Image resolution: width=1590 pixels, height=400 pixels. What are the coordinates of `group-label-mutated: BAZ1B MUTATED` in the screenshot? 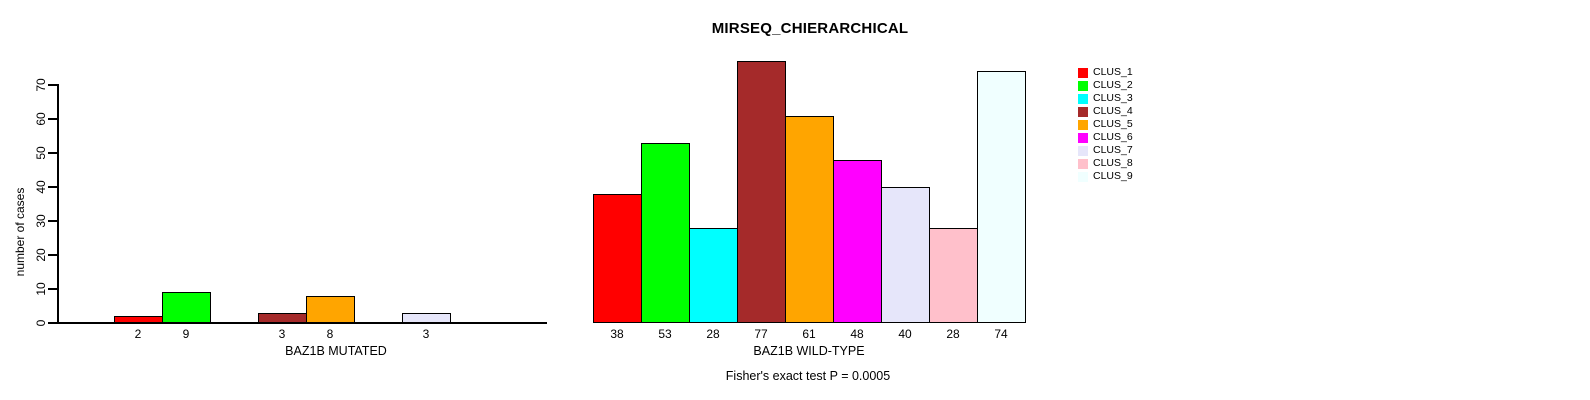 It's located at (336, 351).